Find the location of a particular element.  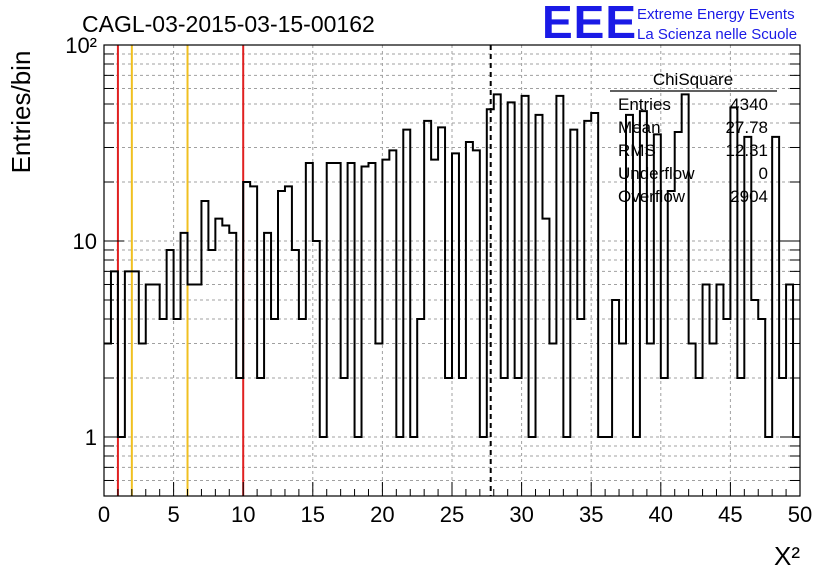

stats-label: Mean is located at coordinates (639, 127).